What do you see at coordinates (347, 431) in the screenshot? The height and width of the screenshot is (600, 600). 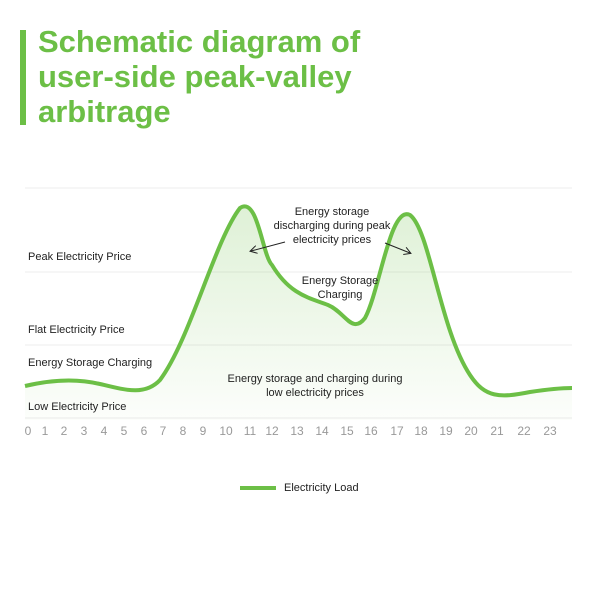 I see `hour-label: 15` at bounding box center [347, 431].